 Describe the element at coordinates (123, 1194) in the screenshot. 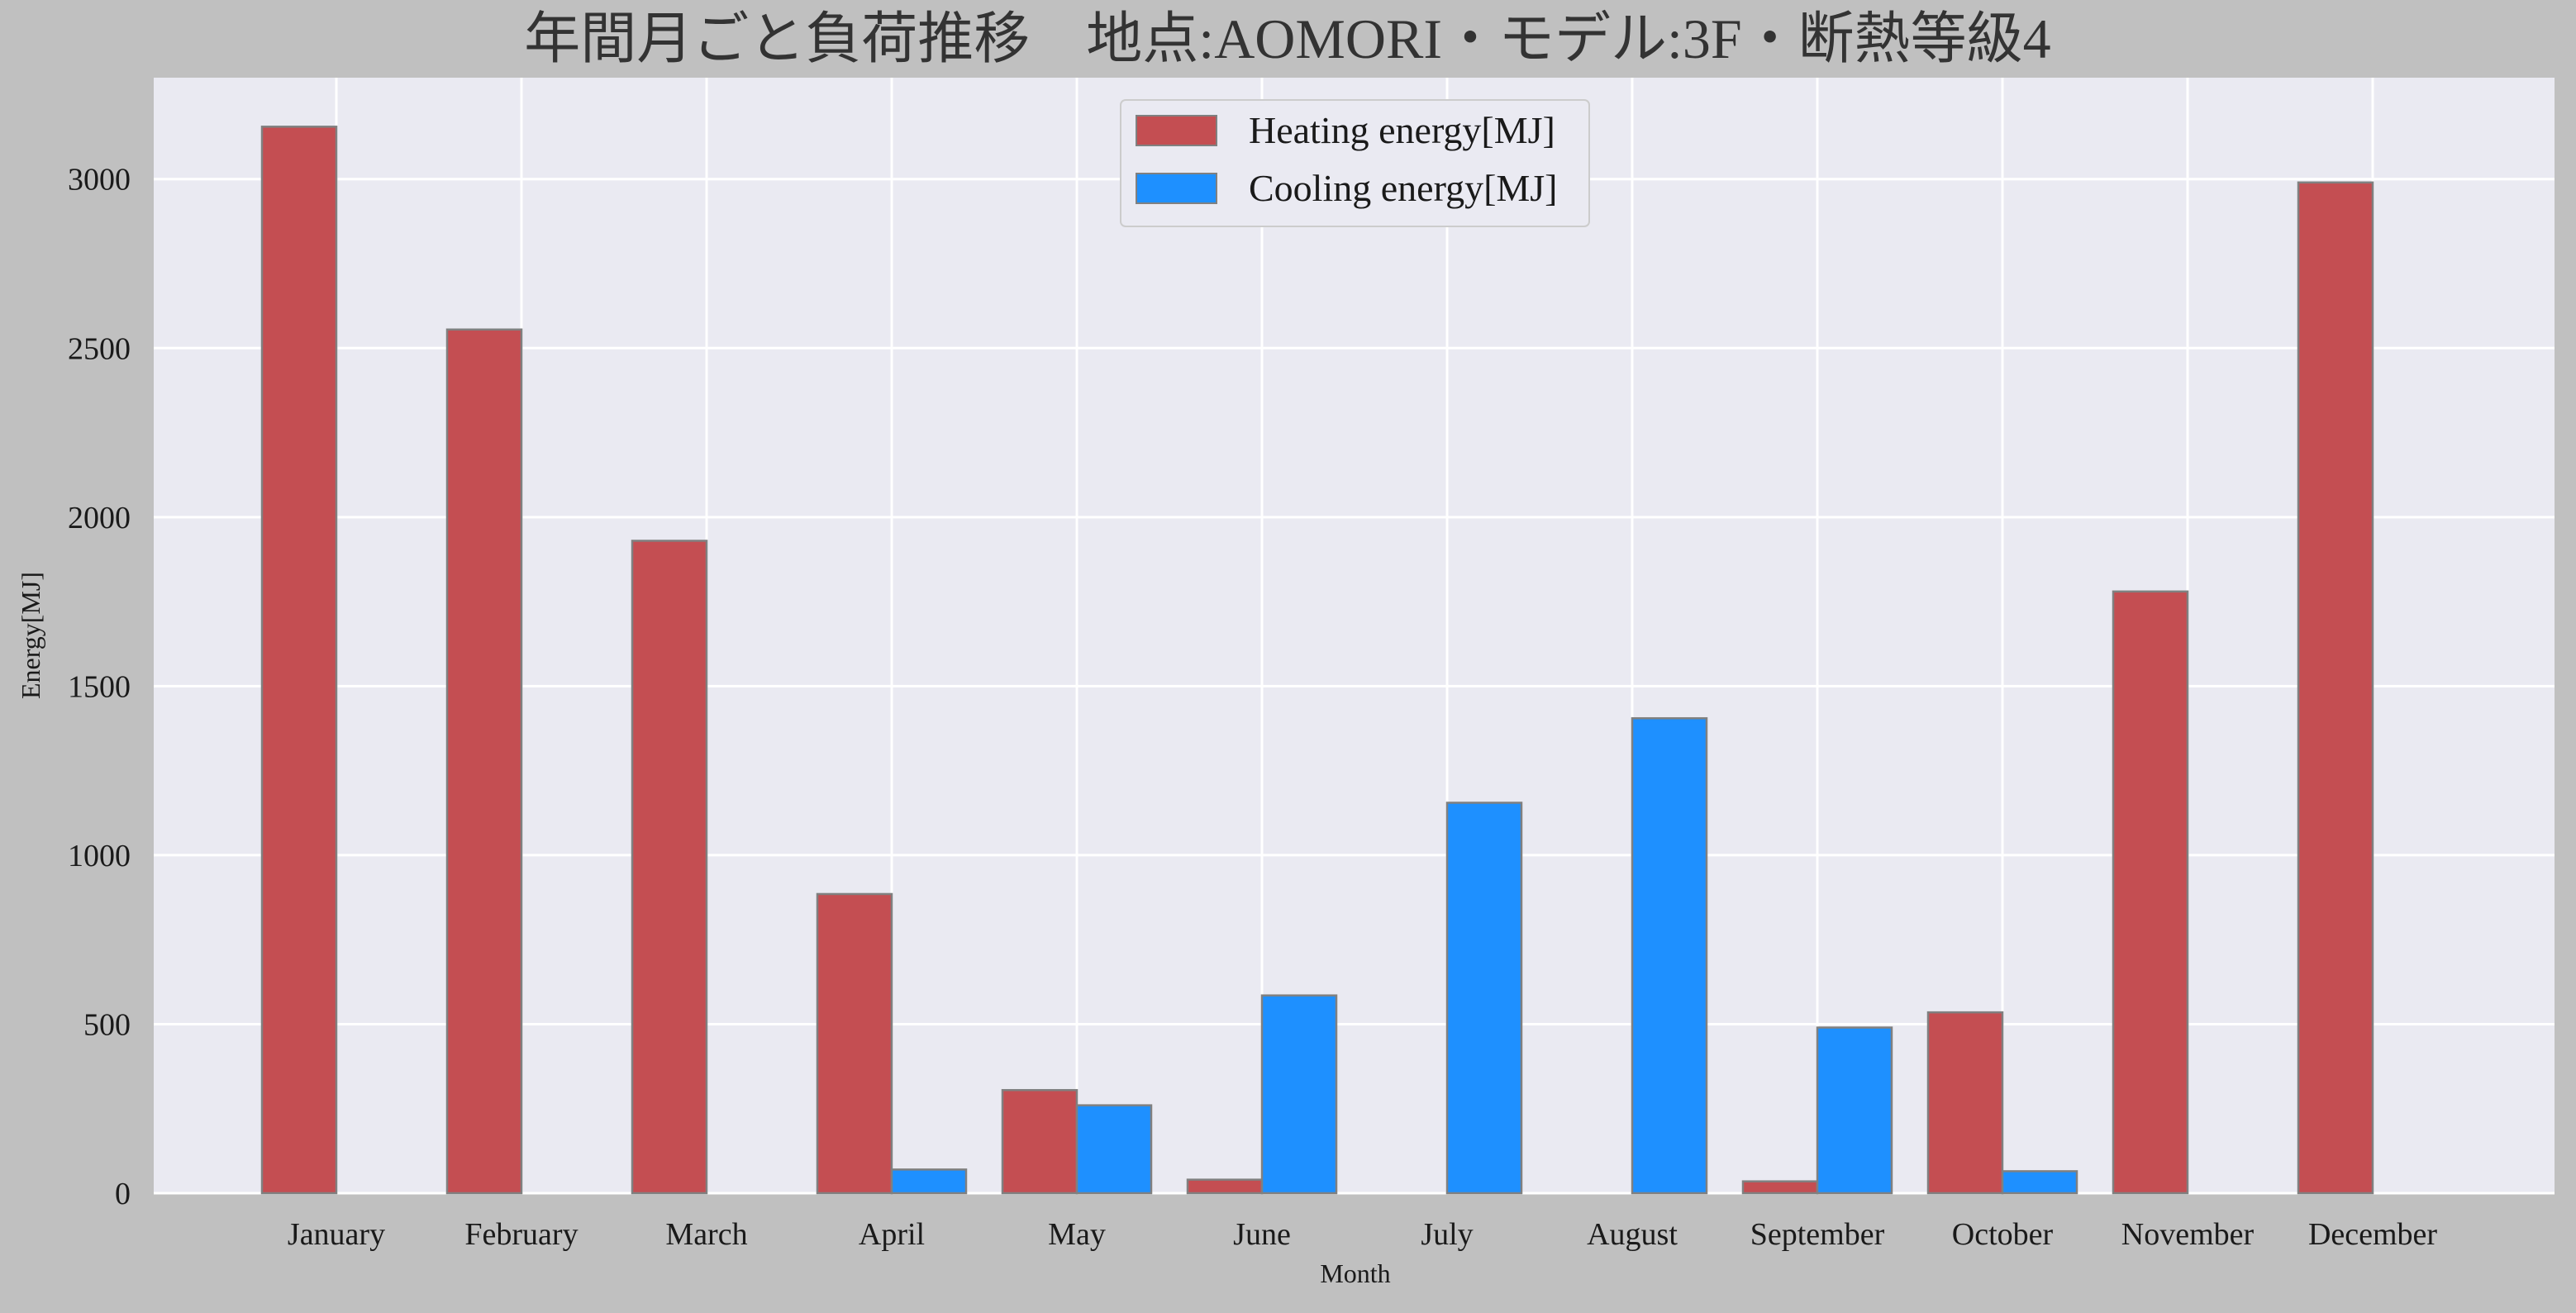

I see `y-tick-label: 0` at that location.